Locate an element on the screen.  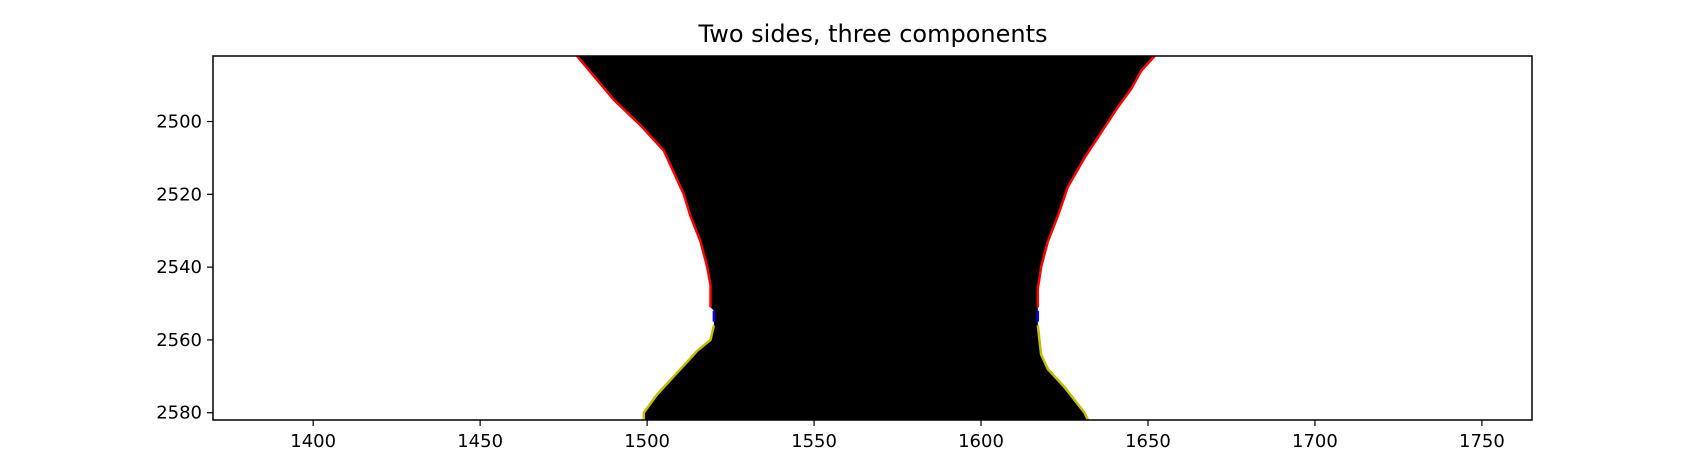
x-tick-label: 1400 is located at coordinates (313, 441).